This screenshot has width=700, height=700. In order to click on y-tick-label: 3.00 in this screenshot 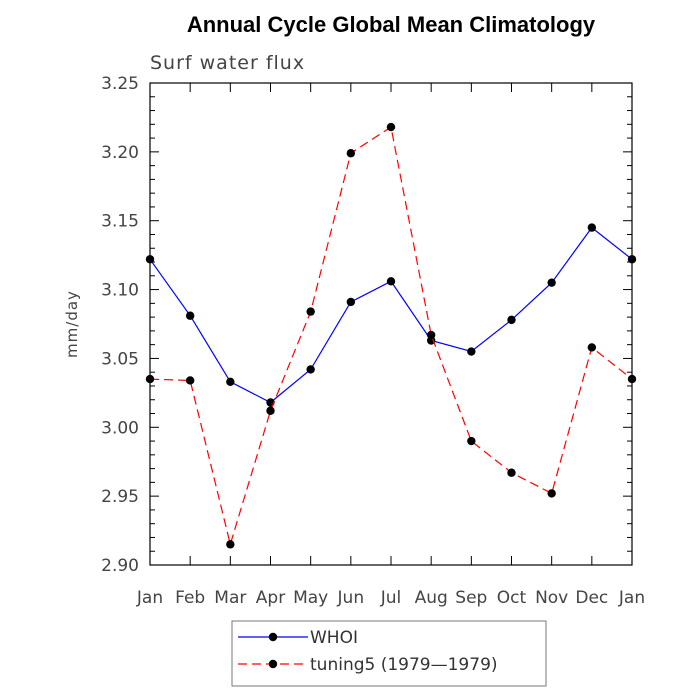, I will do `click(120, 428)`.